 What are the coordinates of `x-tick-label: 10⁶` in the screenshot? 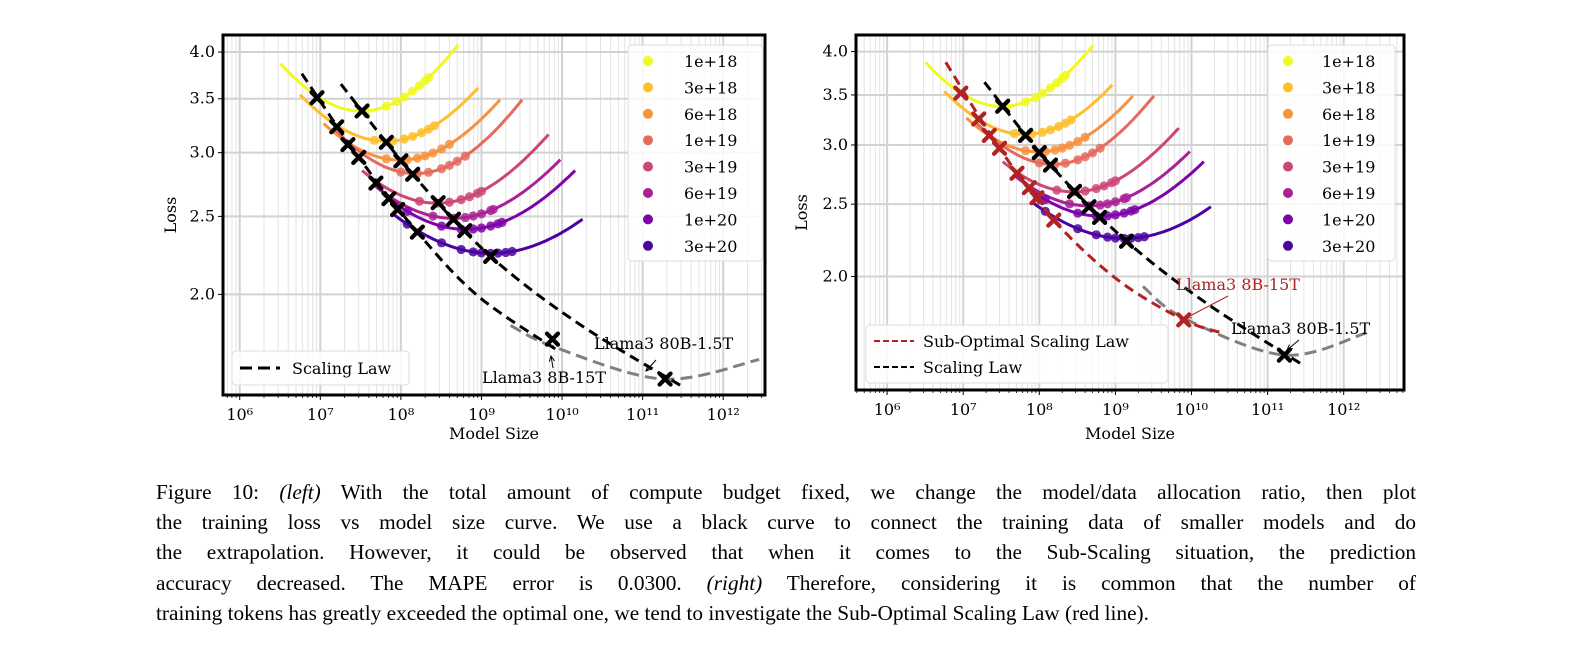 It's located at (239, 414).